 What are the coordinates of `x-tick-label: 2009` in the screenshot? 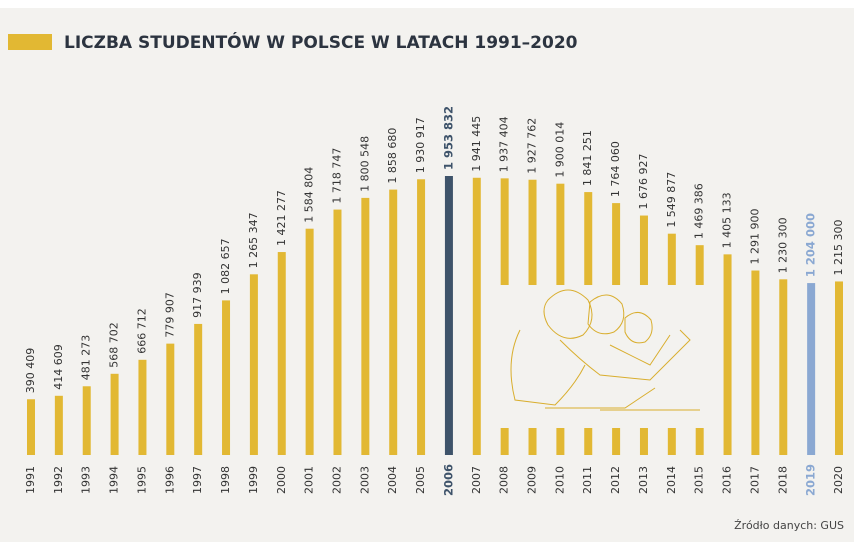 It's located at (532, 480).